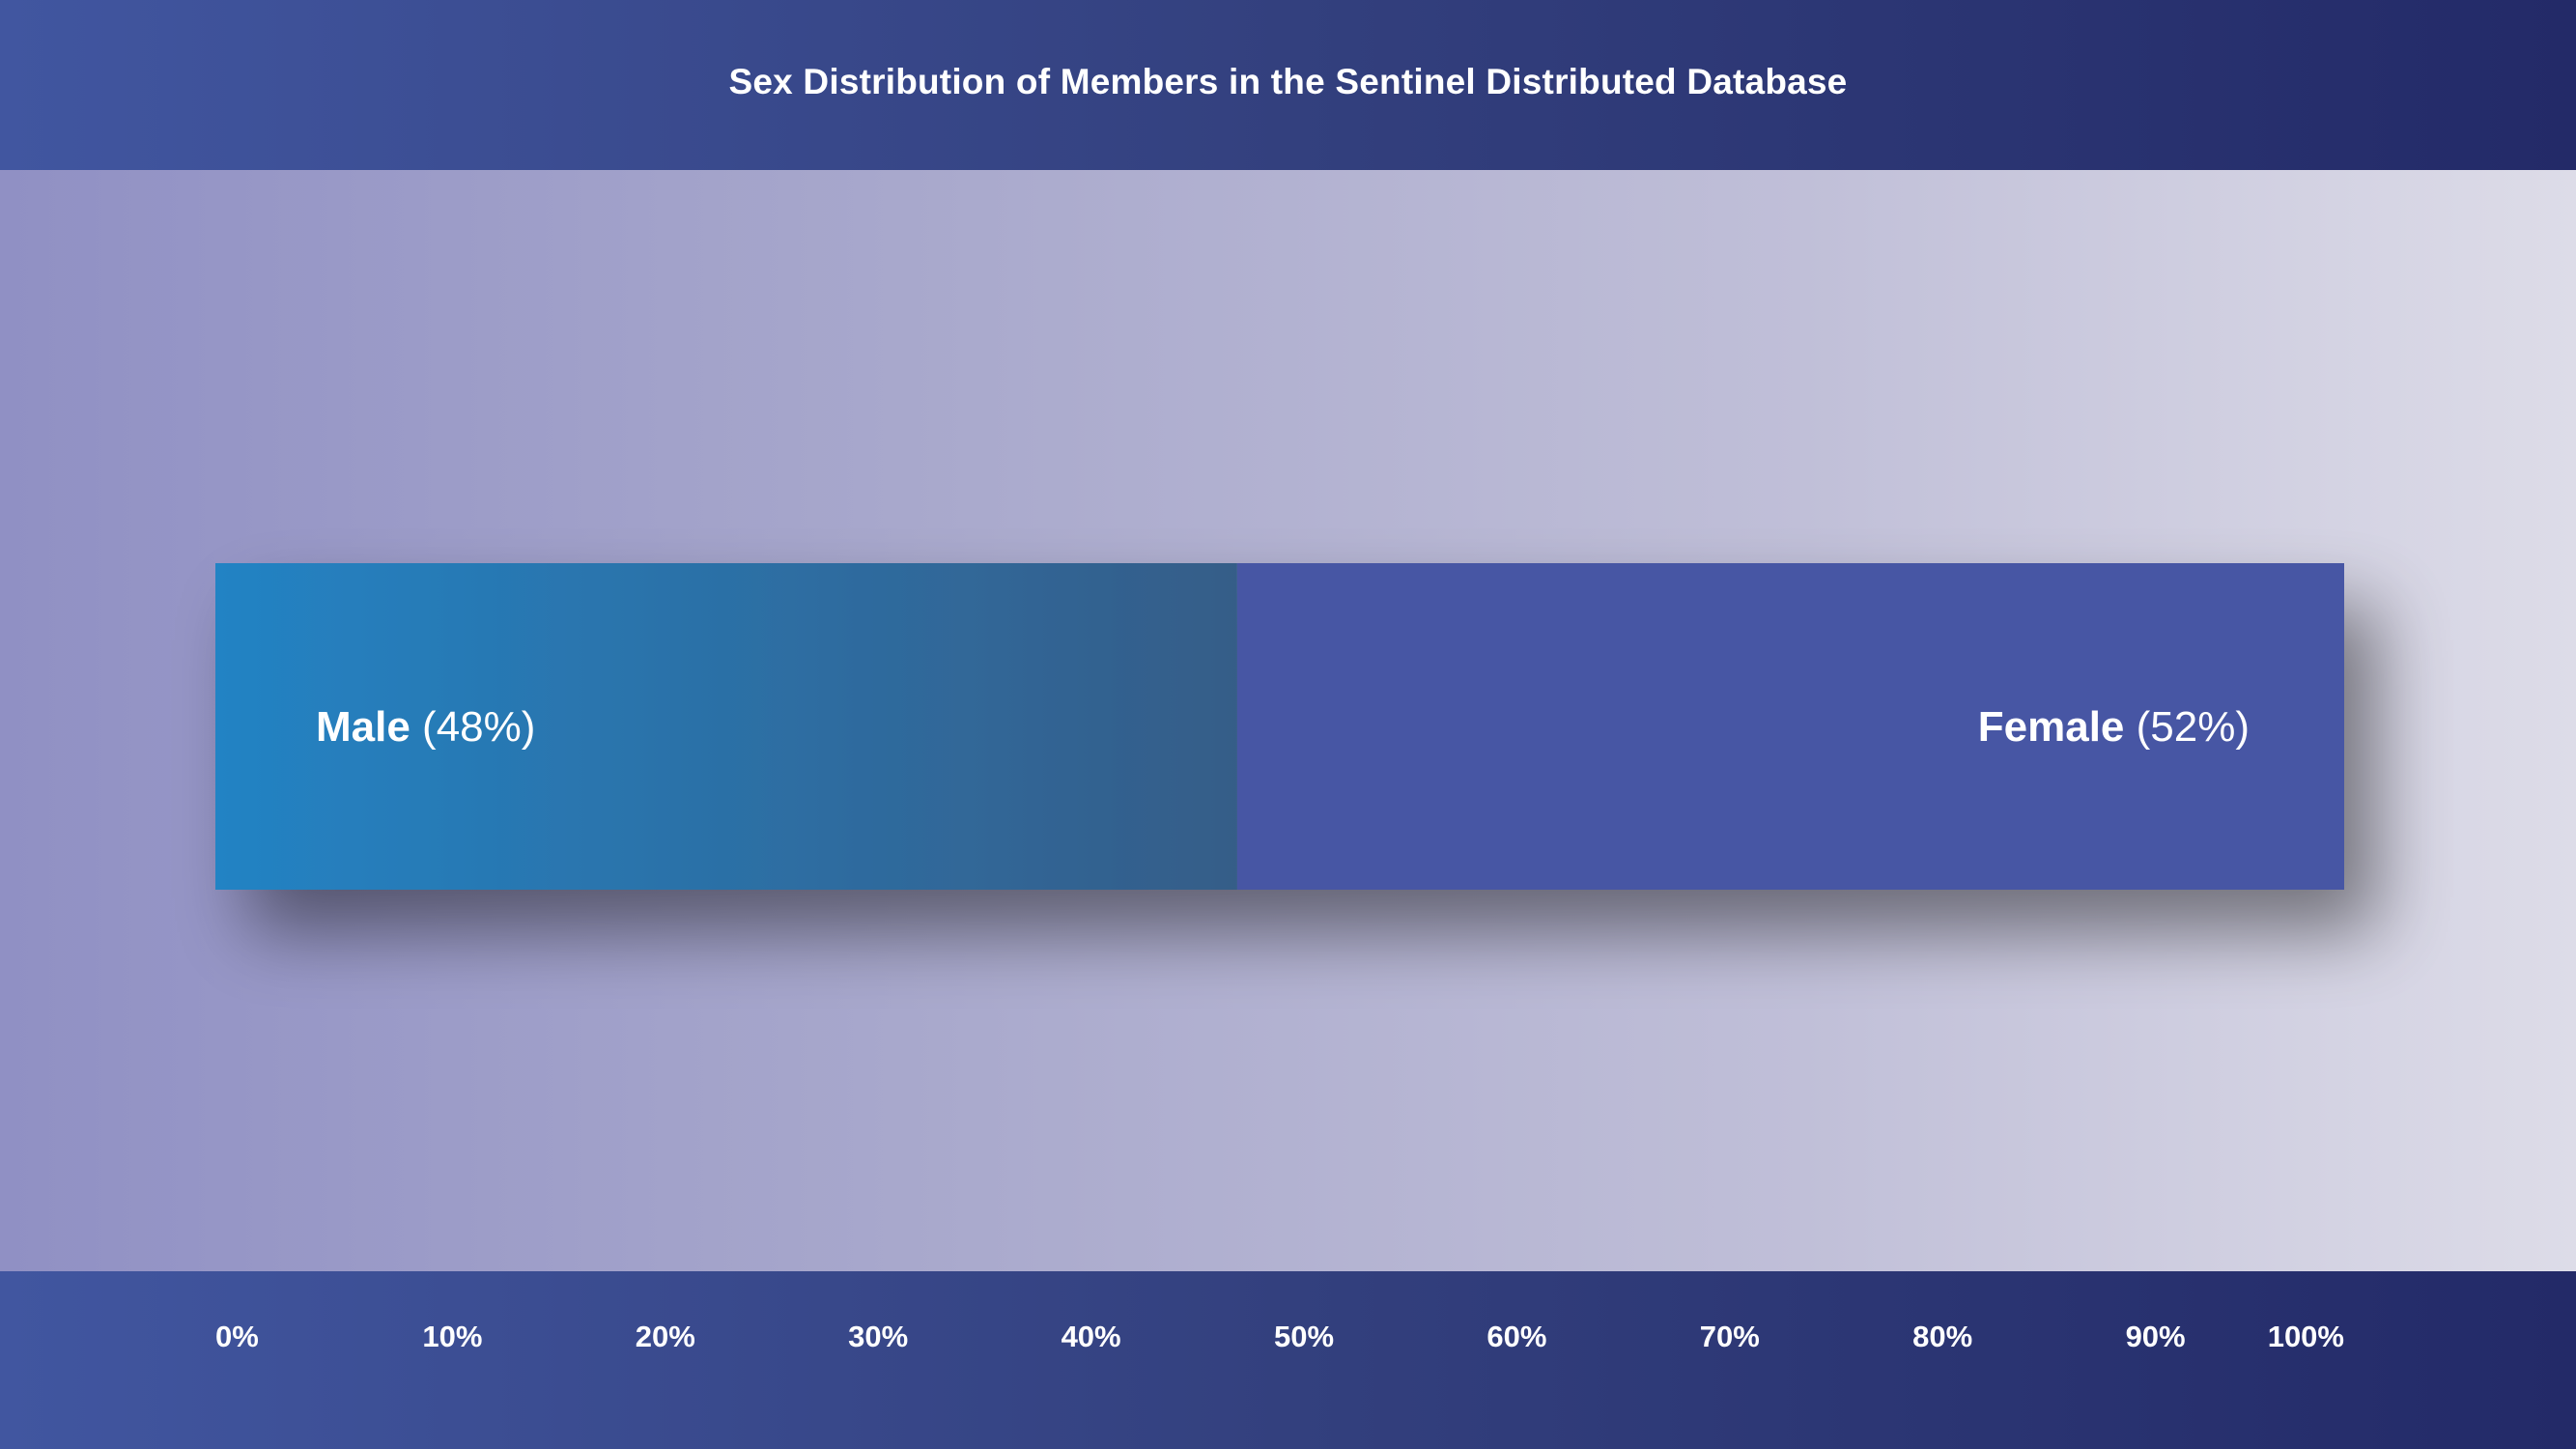  I want to click on bar-label-value: (52%), so click(2187, 727).